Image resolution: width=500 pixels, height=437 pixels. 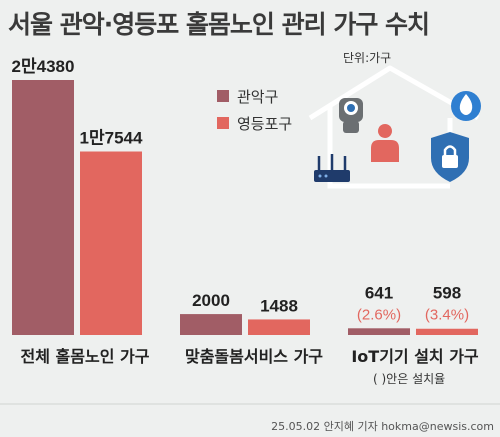 I want to click on category-label-1: 맞춤돌봄서비스 가구, so click(x=254, y=356).